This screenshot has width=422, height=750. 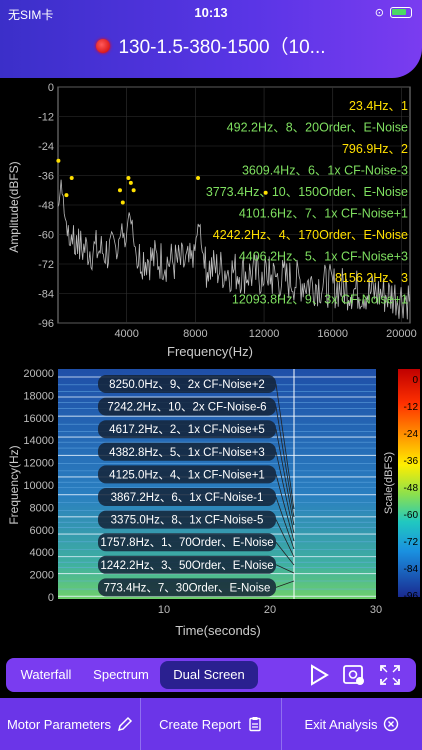 I want to click on svg-text: 7242.2Hz、10、2x CF-Noise-6, so click(x=186, y=408).